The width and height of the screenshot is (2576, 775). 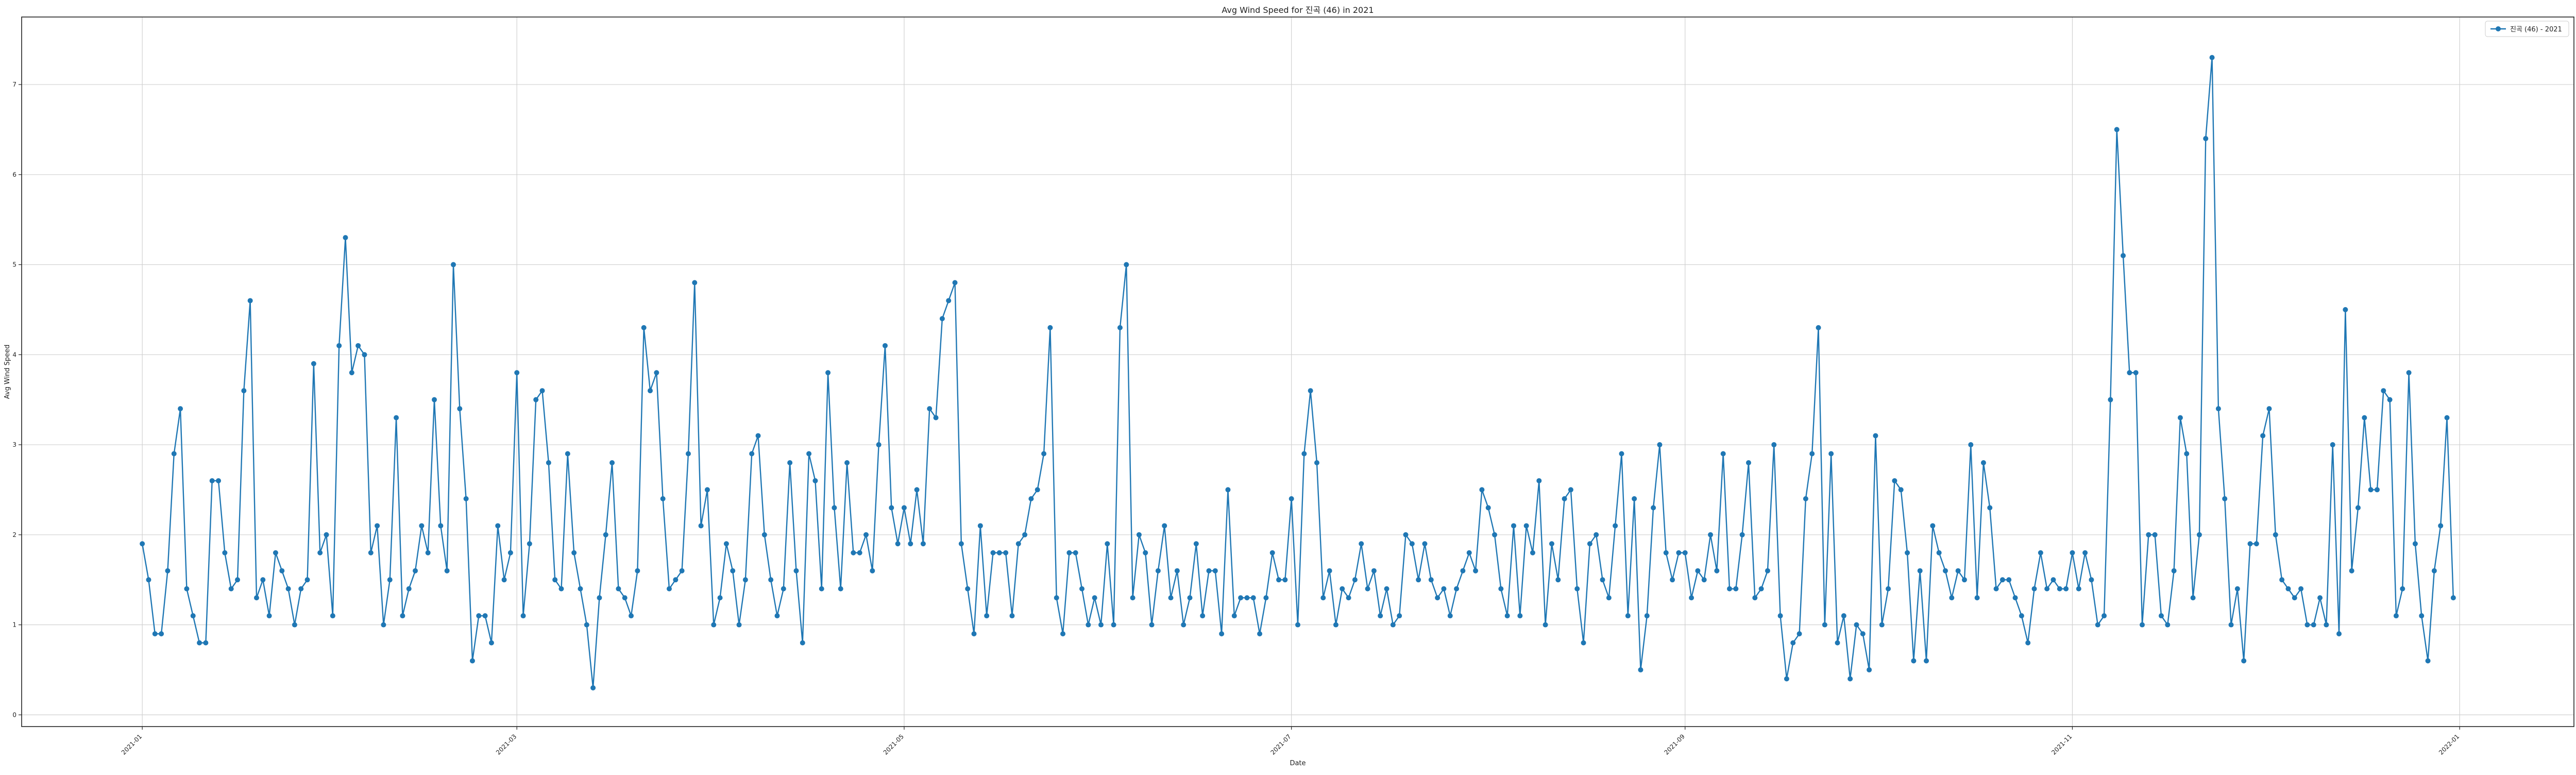 I want to click on legend-box, so click(x=2527, y=29).